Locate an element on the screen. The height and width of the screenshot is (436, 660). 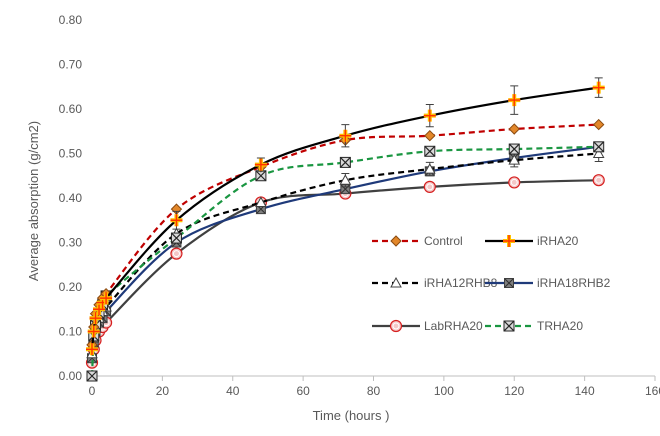
legend-marker-labrha20-inner is located at coordinates (396, 326).